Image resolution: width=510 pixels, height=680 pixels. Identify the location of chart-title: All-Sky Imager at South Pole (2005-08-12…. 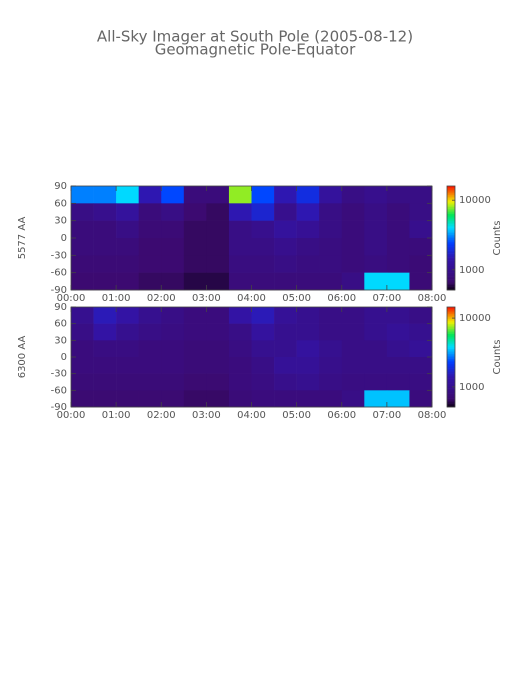
(255, 37).